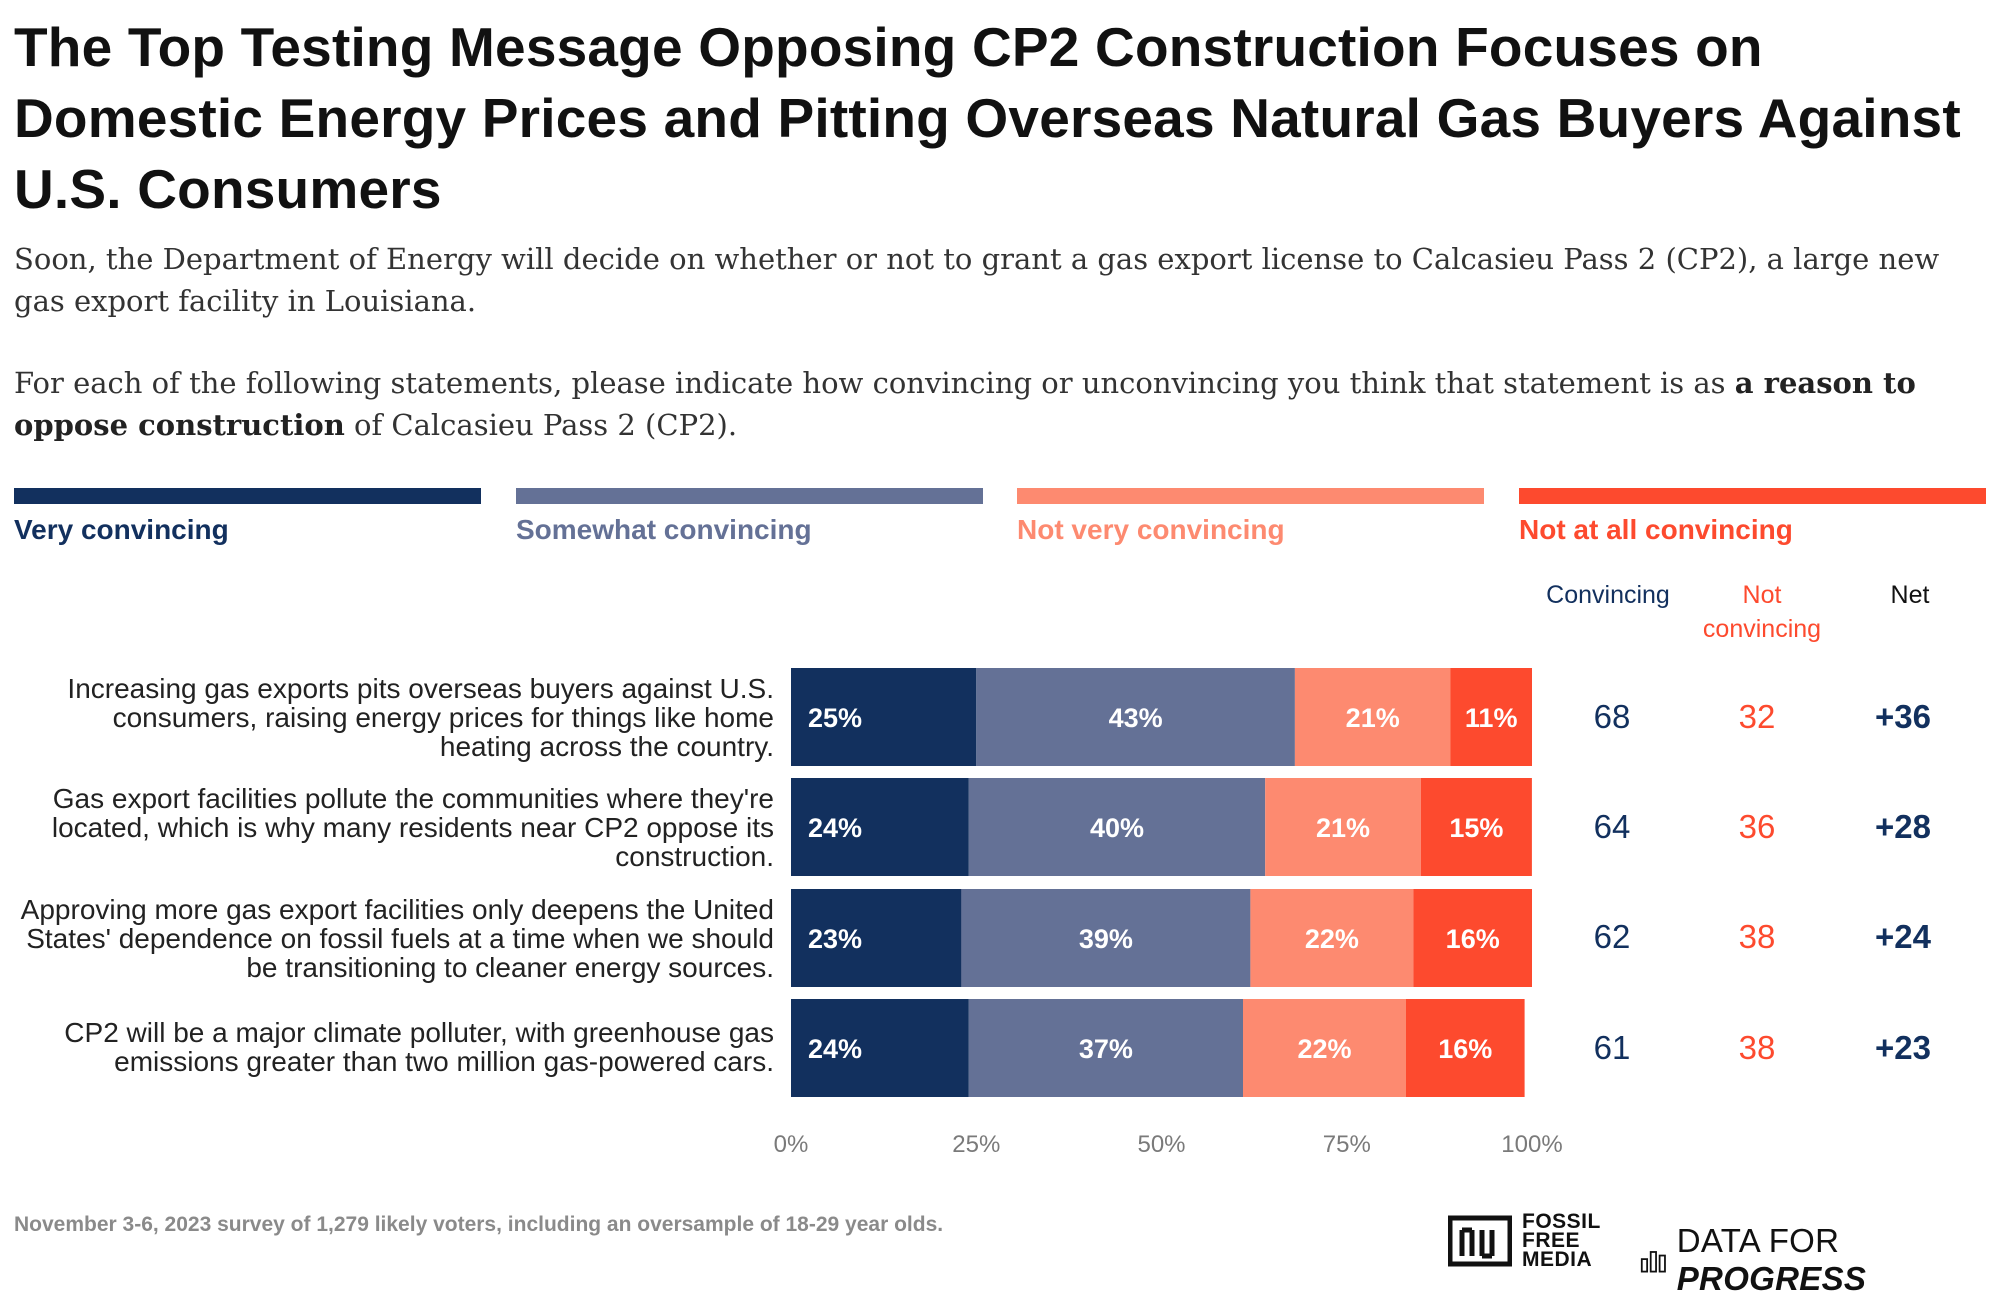 The image size is (1999, 1298). What do you see at coordinates (835, 939) in the screenshot?
I see `bar-value-label: 23%` at bounding box center [835, 939].